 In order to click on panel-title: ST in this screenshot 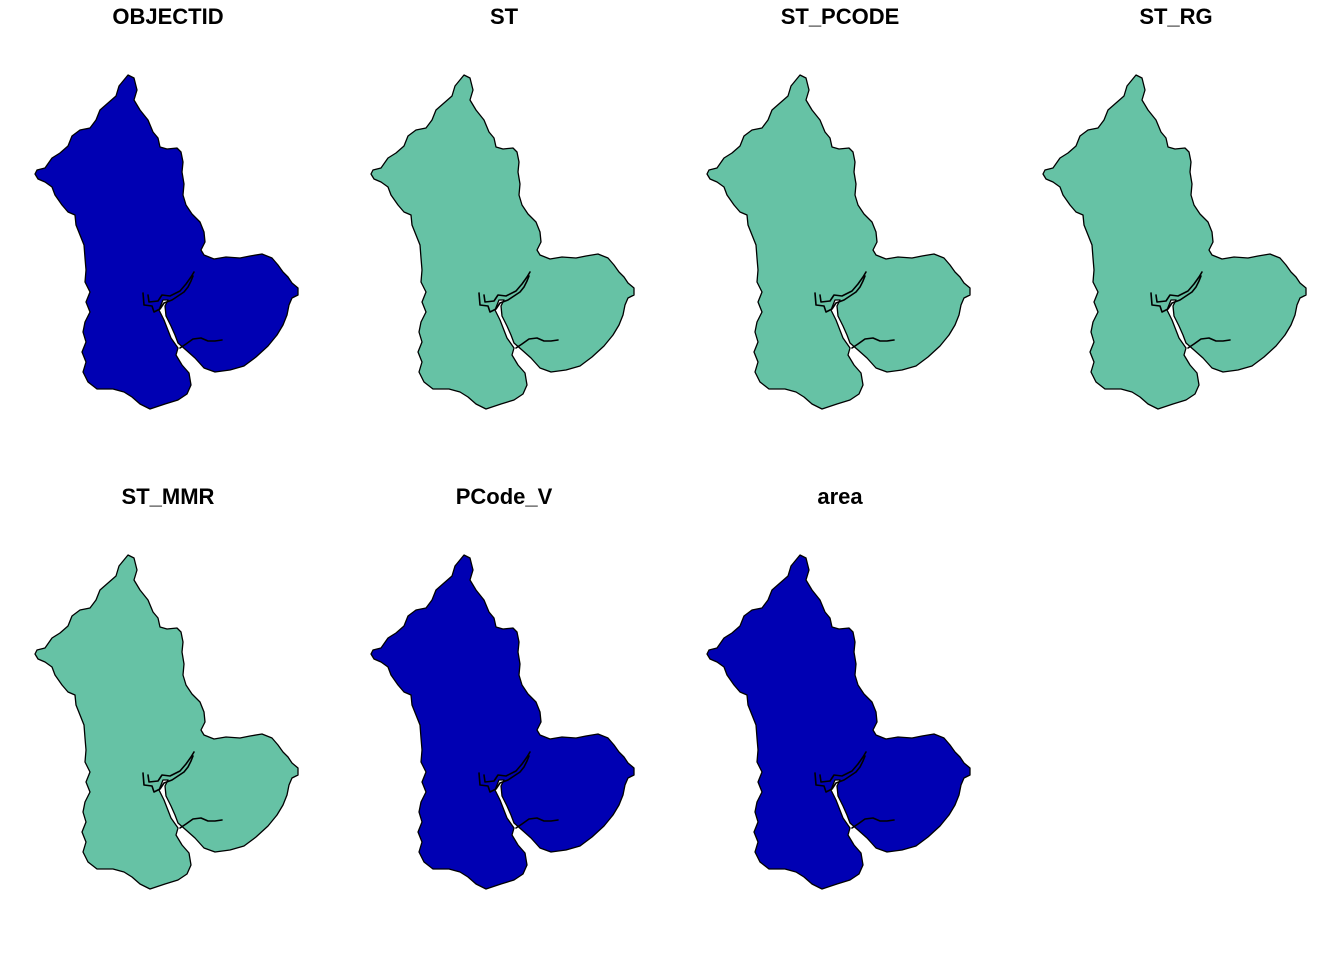, I will do `click(504, 16)`.